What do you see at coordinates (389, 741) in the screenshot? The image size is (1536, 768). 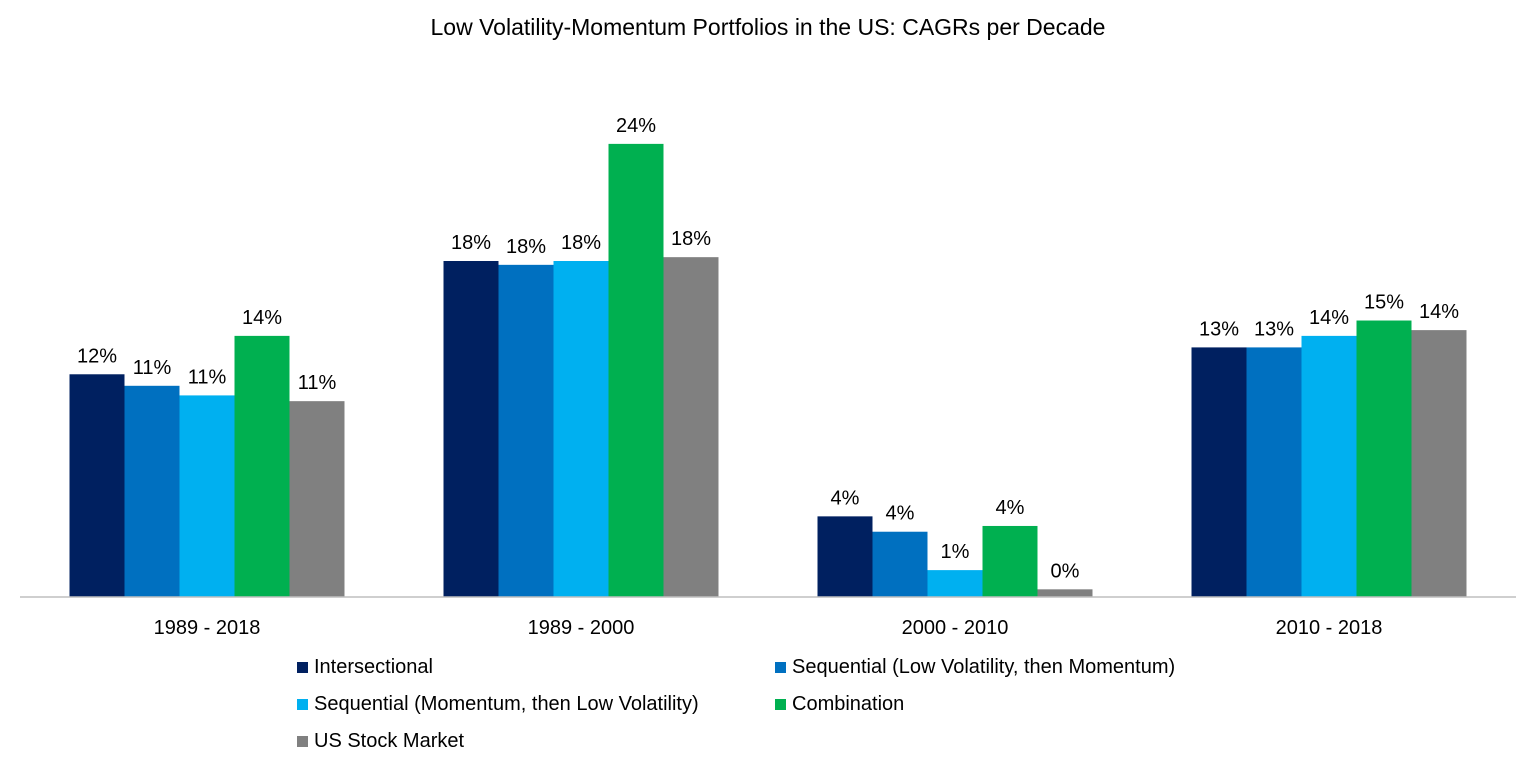 I see `legend-label: US Stock Market` at bounding box center [389, 741].